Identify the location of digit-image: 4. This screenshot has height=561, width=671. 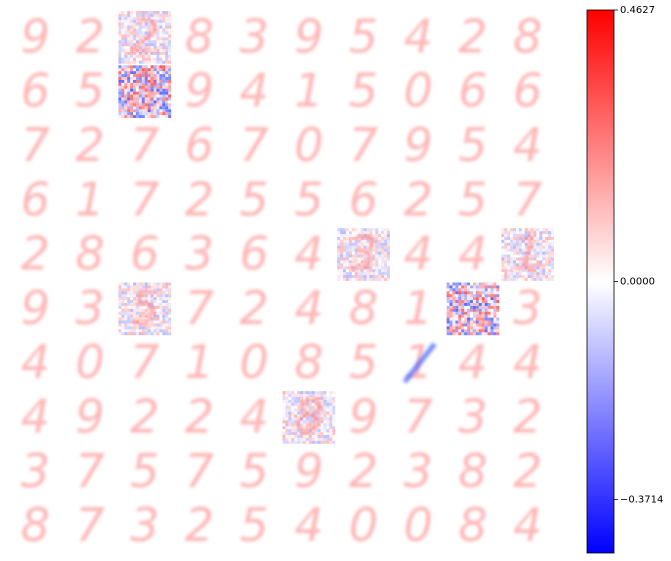
(308, 308).